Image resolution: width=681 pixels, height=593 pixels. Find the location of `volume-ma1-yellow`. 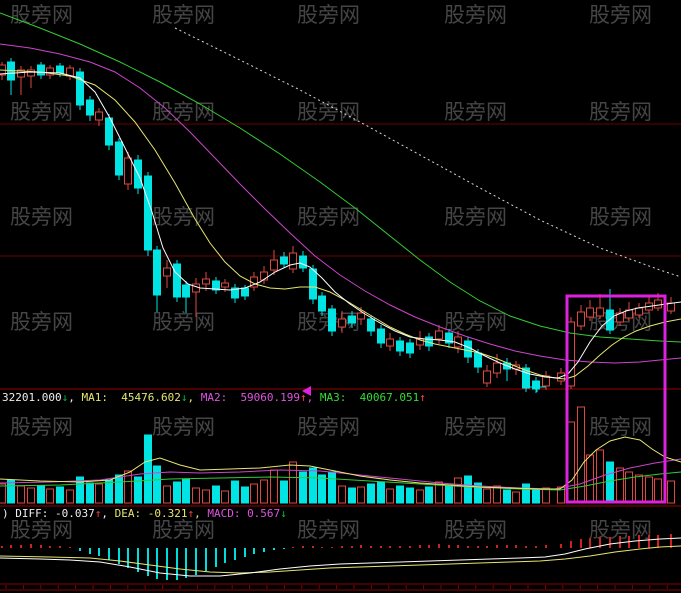

volume-ma1-yellow is located at coordinates (340, 463).